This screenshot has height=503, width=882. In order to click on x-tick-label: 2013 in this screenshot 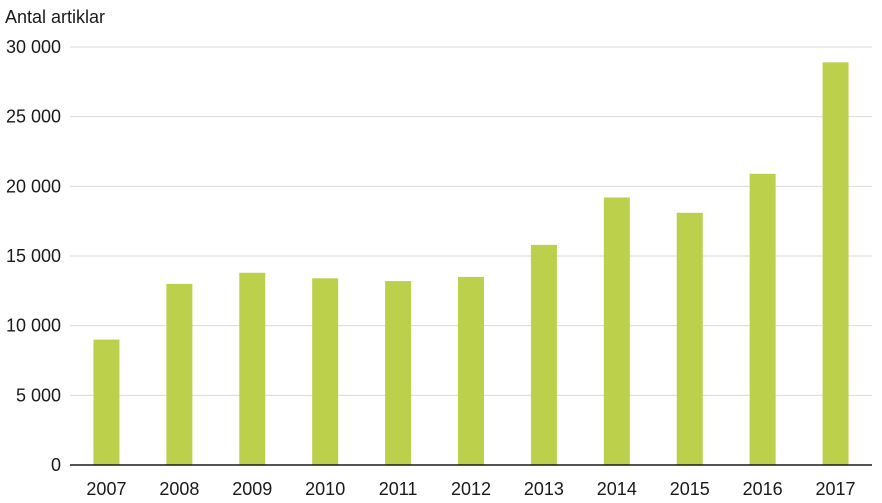, I will do `click(544, 489)`.